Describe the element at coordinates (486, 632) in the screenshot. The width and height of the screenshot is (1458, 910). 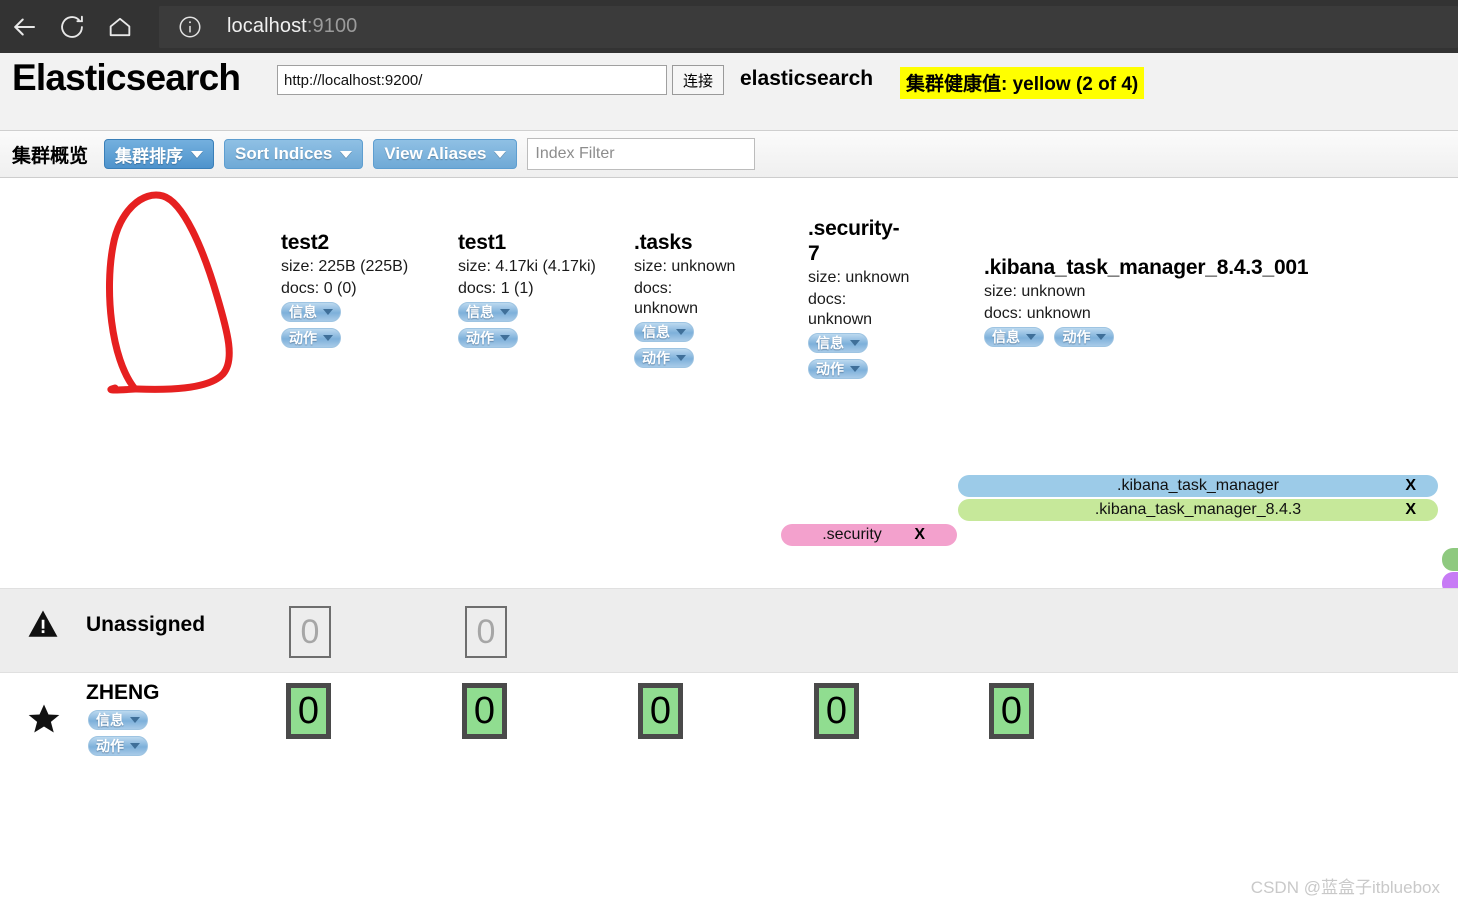
I see `shard-unassigned-1: 0` at that location.